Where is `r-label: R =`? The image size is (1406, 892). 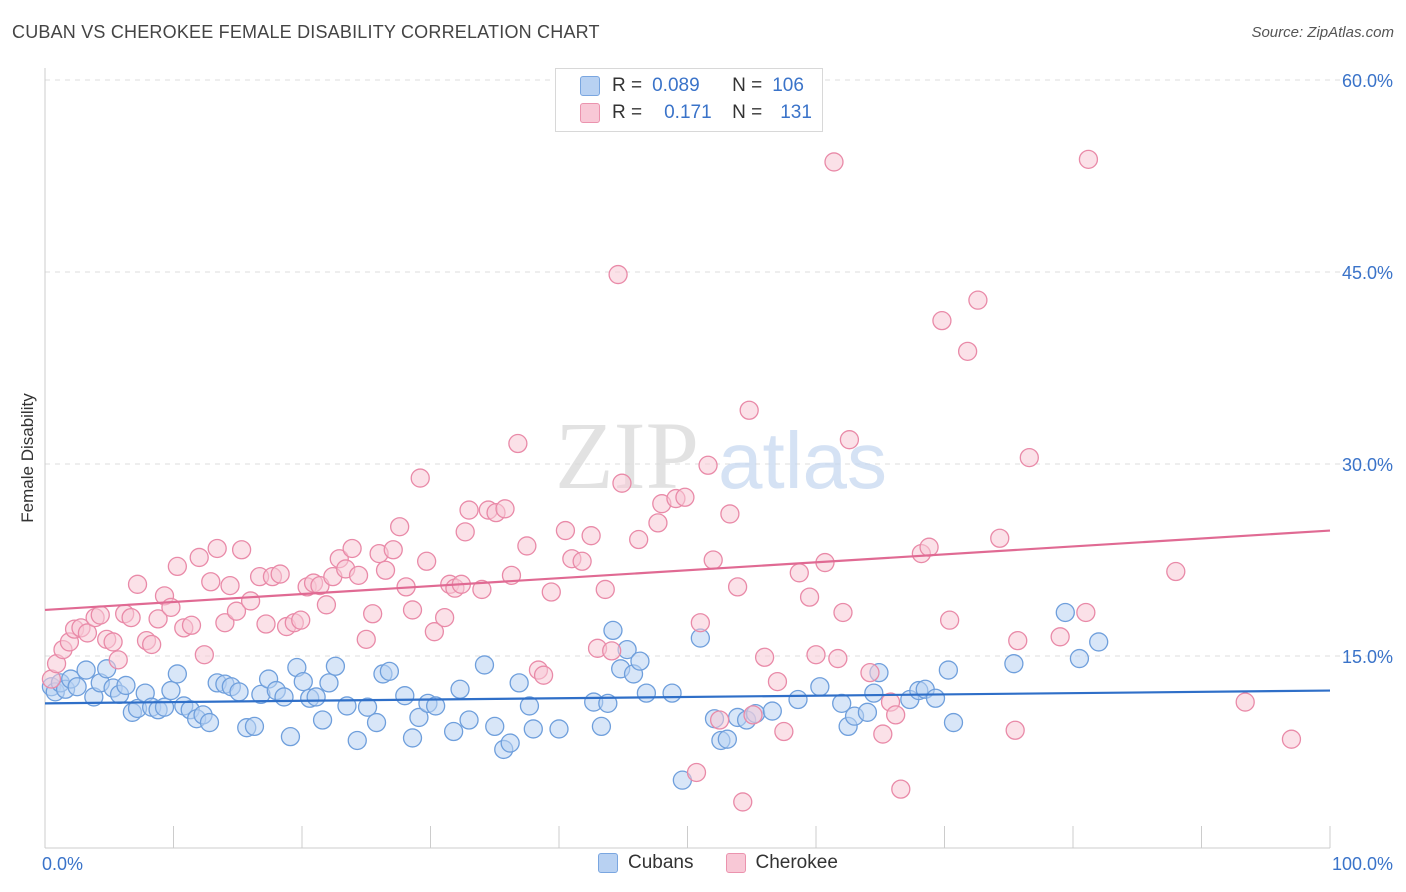
r-label: R = is located at coordinates (627, 85).